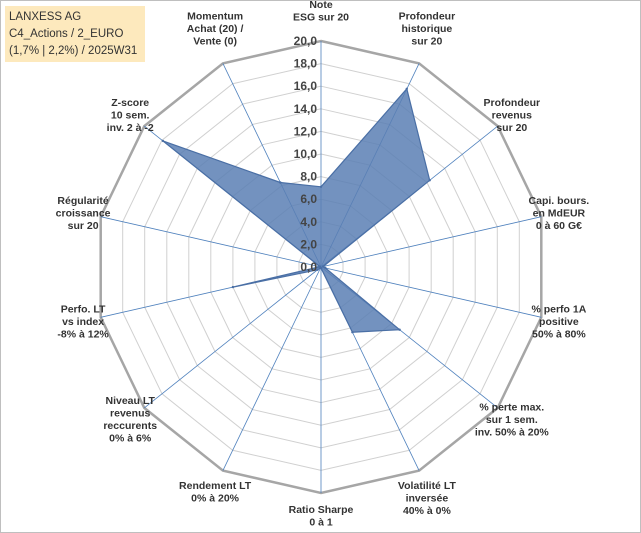 The image size is (641, 533). I want to click on tick-label: 10,0, so click(306, 154).